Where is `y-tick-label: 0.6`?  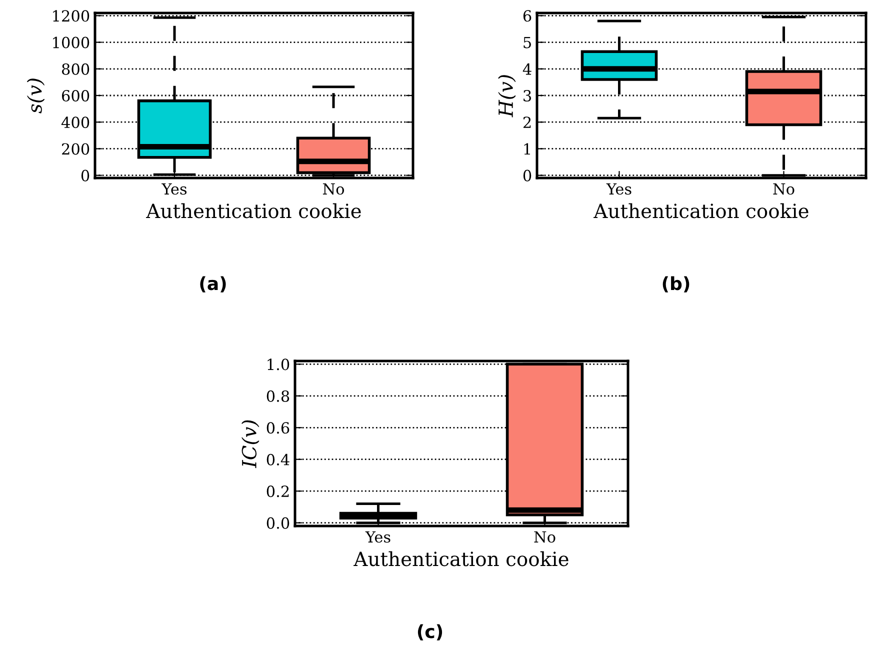 y-tick-label: 0.6 is located at coordinates (278, 428).